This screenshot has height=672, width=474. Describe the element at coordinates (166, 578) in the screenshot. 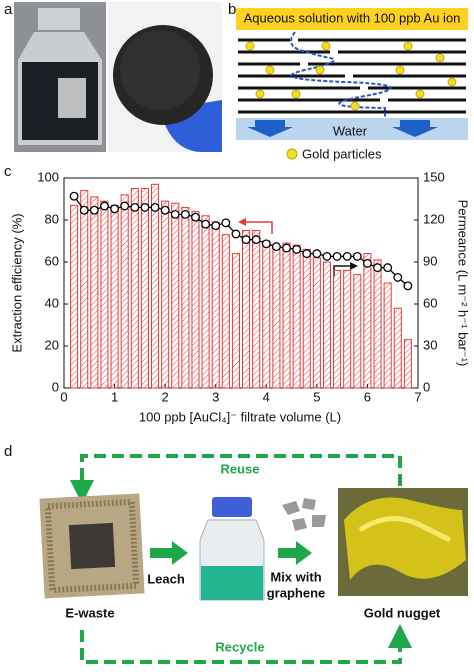

I see `step-label: Leach` at that location.